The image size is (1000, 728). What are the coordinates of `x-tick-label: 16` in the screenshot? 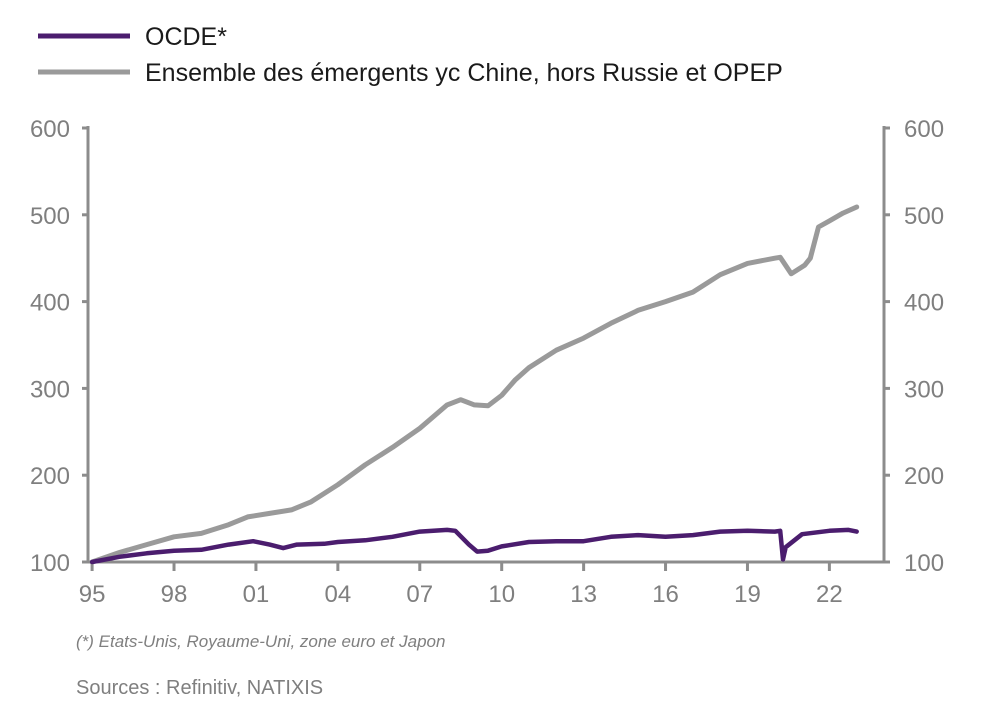 It's located at (665, 594).